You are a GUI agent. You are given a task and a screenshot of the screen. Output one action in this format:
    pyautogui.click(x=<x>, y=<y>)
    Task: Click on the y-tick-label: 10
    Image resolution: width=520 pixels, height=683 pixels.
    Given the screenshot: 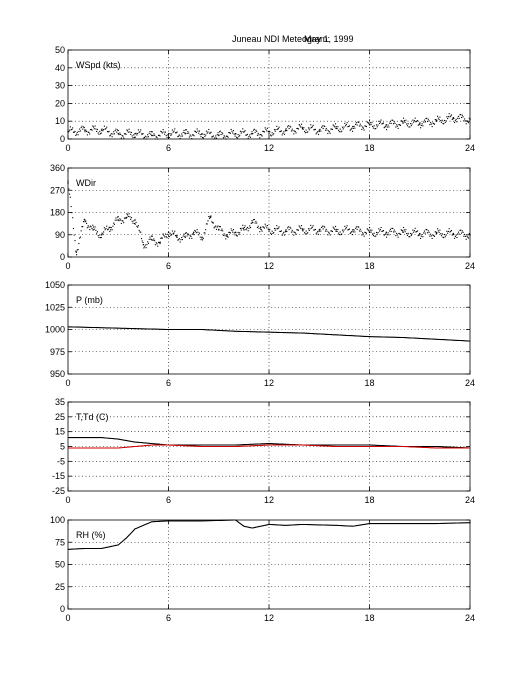 What is the action you would take?
    pyautogui.click(x=60, y=121)
    